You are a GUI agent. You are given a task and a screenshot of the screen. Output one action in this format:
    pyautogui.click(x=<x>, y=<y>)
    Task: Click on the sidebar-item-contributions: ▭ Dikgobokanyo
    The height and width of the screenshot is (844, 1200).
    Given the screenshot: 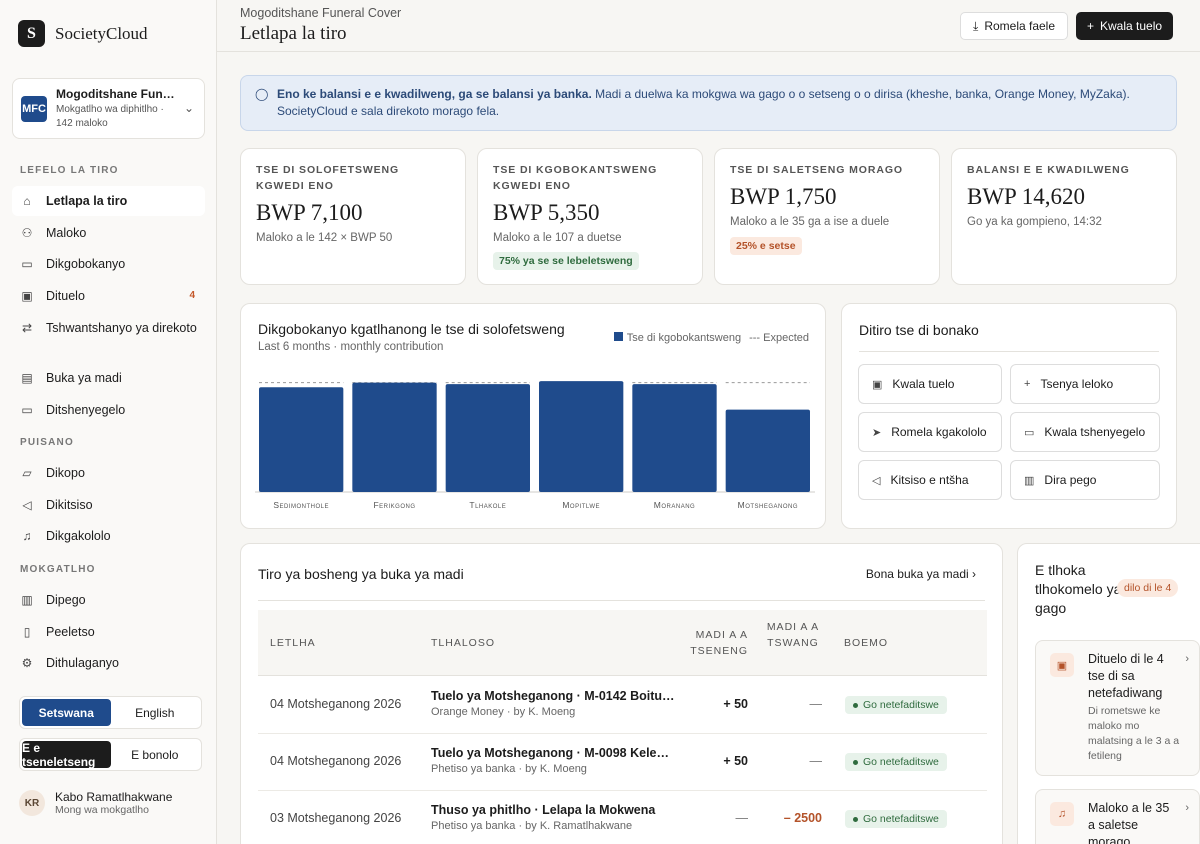 What is the action you would take?
    pyautogui.click(x=108, y=264)
    